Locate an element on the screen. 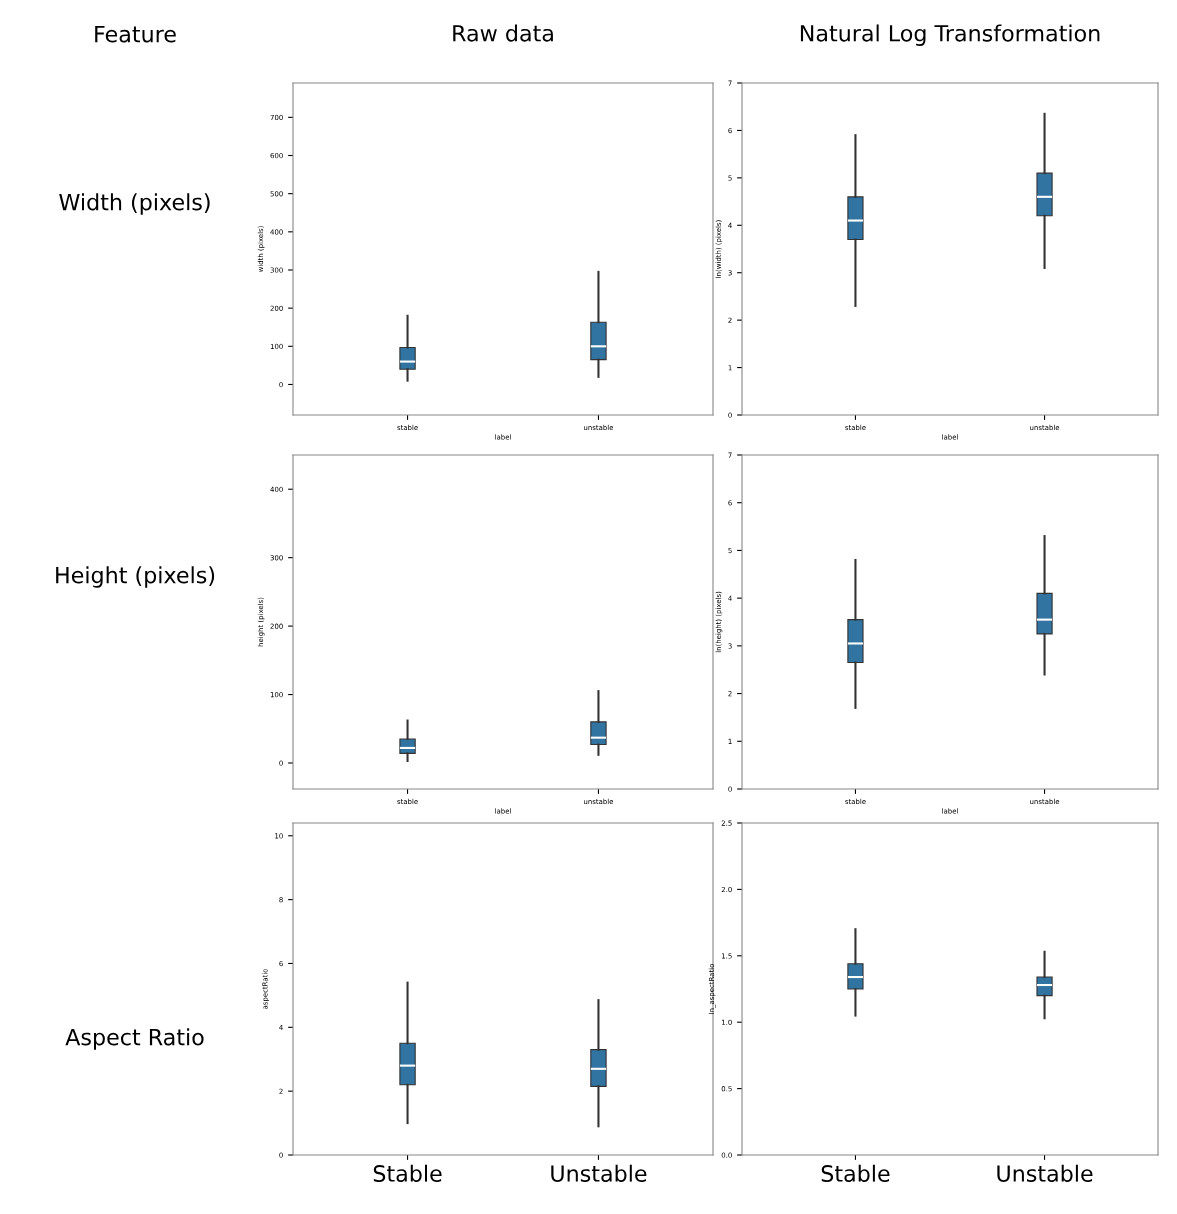 This screenshot has width=1177, height=1214. text: Height (pixels) is located at coordinates (135, 577).